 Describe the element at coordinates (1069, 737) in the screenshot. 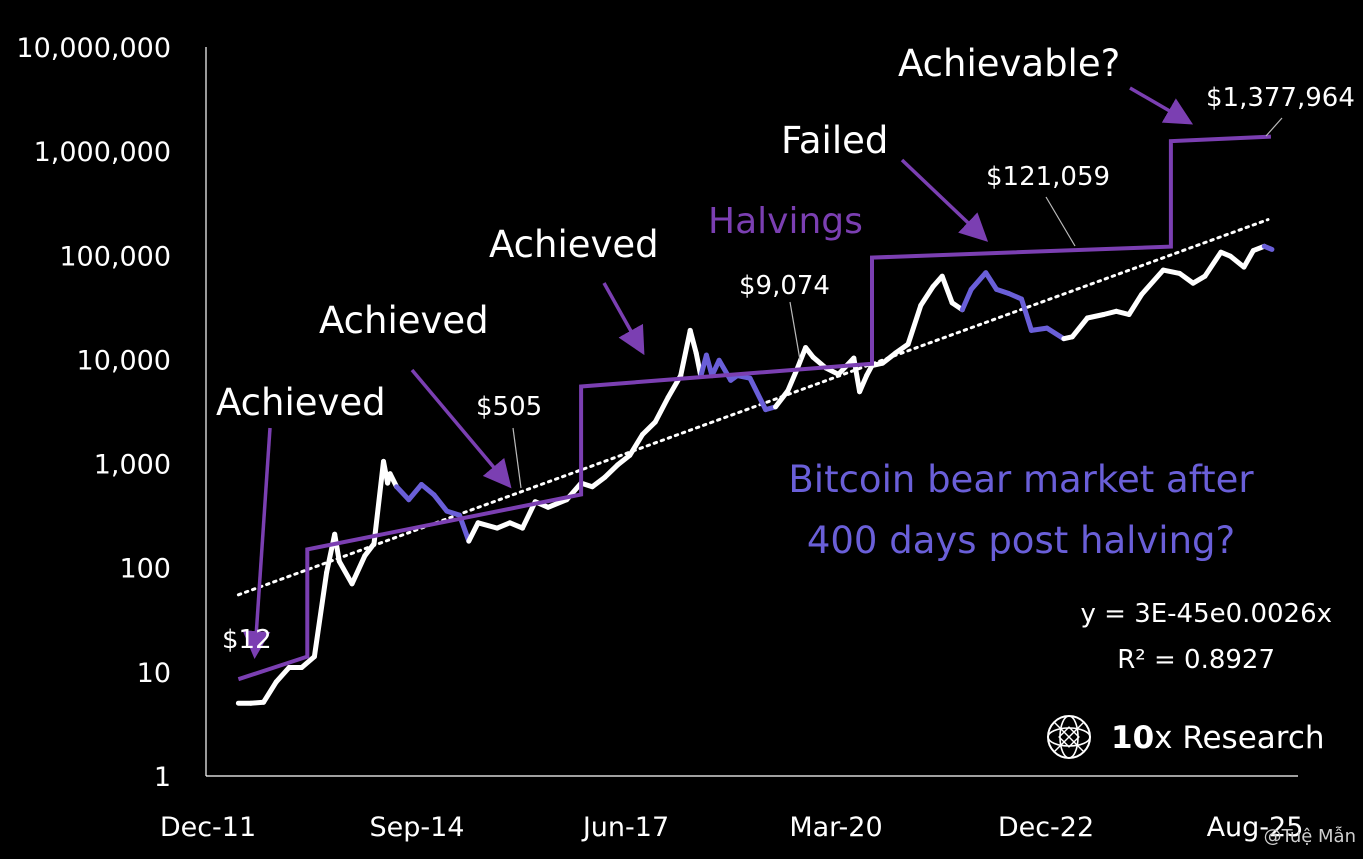

I see `globe-icon` at that location.